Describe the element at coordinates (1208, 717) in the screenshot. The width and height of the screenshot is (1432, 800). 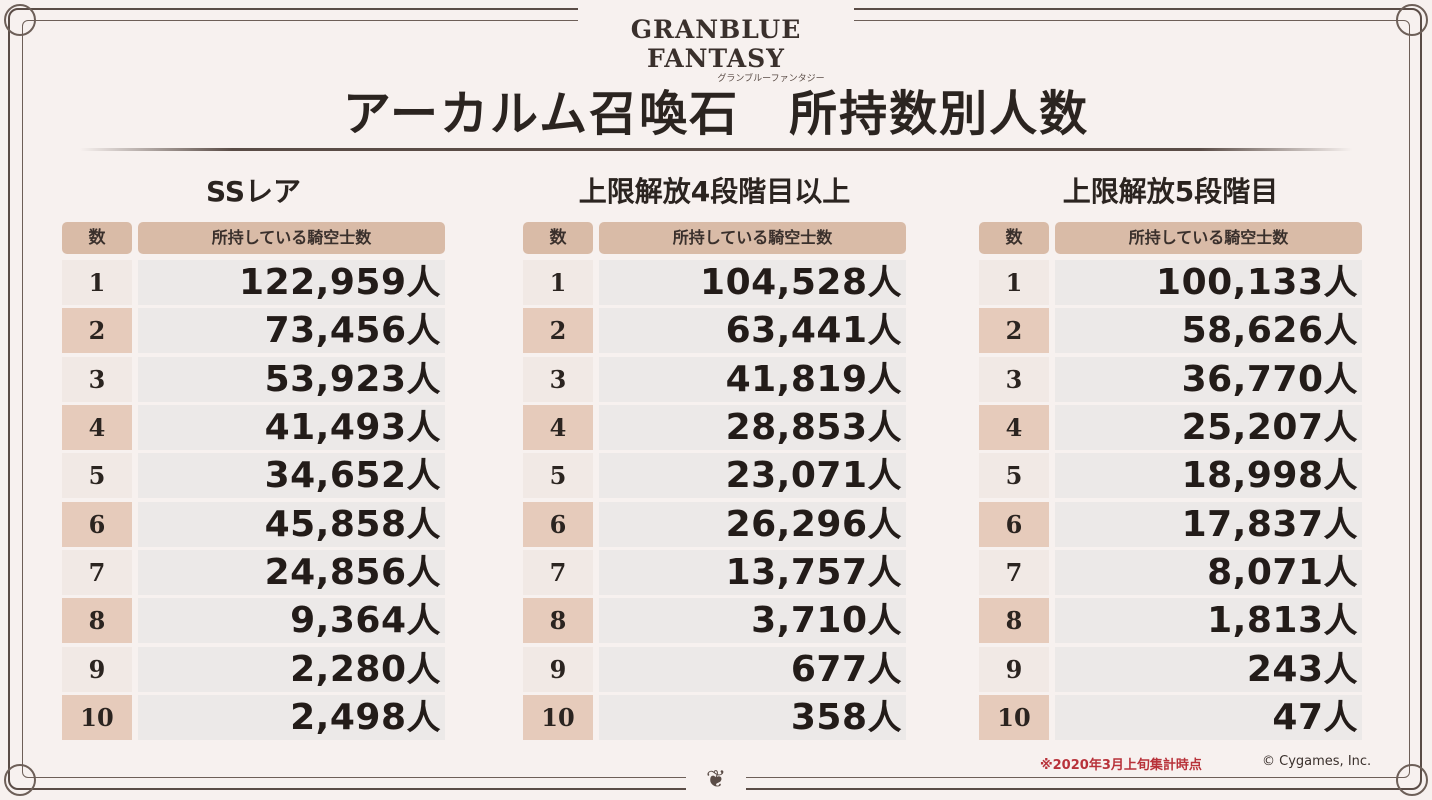
I see `row-owners: 47人` at that location.